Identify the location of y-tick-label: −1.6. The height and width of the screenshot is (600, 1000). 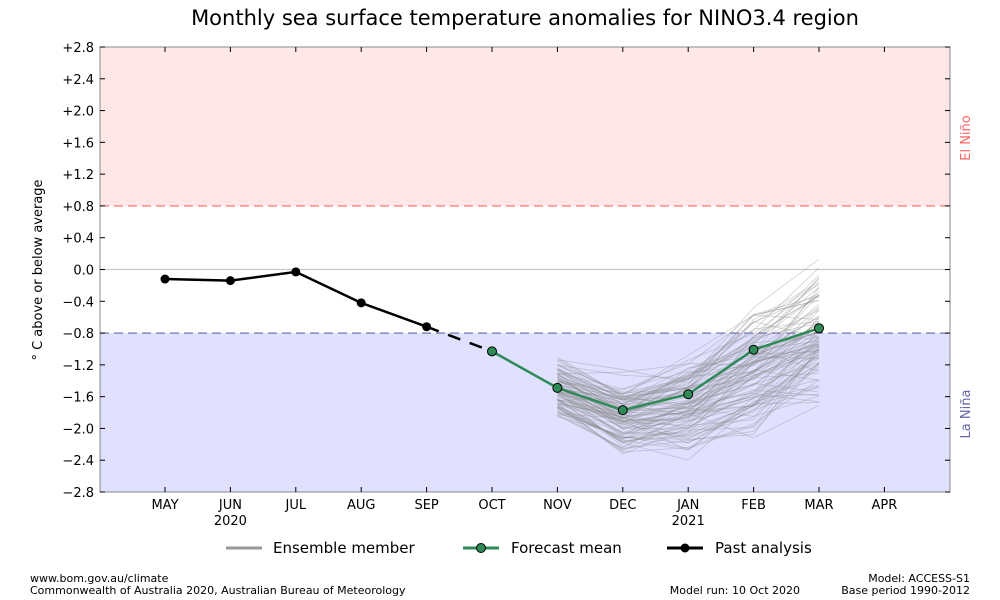
(78, 398).